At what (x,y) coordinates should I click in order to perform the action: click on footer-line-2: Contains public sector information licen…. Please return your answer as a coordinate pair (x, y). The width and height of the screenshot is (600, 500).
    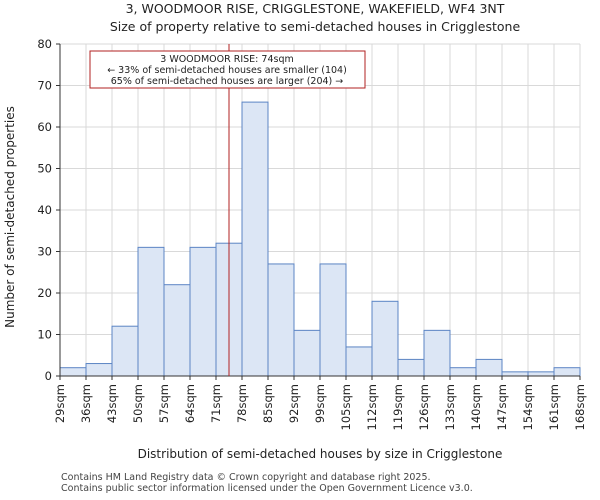
    Looking at the image, I should click on (267, 488).